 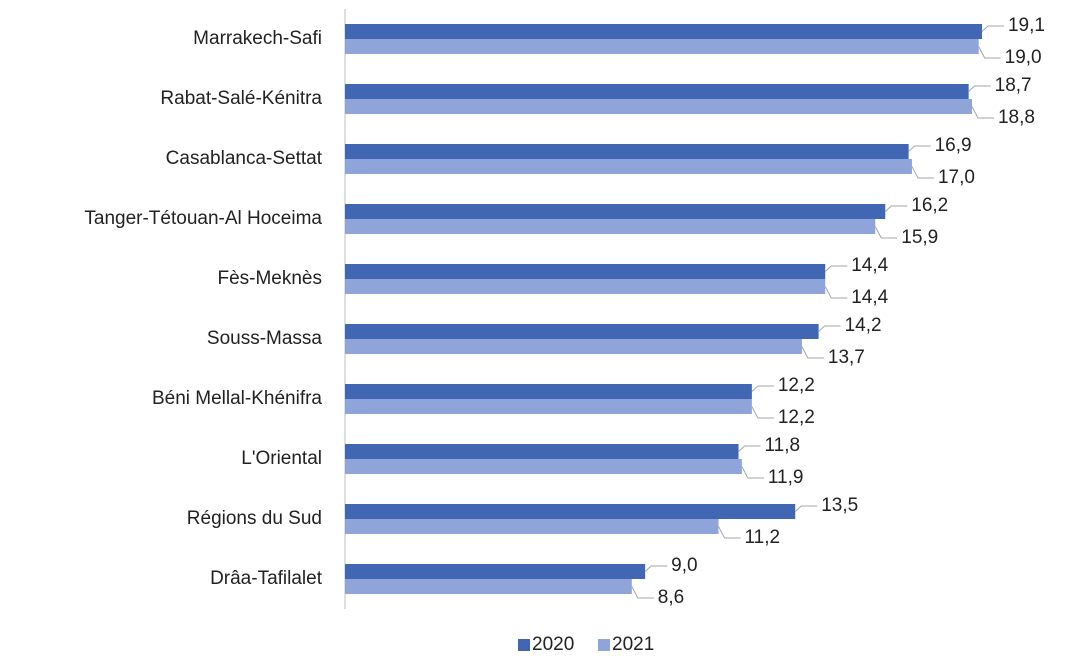 What do you see at coordinates (633, 644) in the screenshot?
I see `legend-label: 2021` at bounding box center [633, 644].